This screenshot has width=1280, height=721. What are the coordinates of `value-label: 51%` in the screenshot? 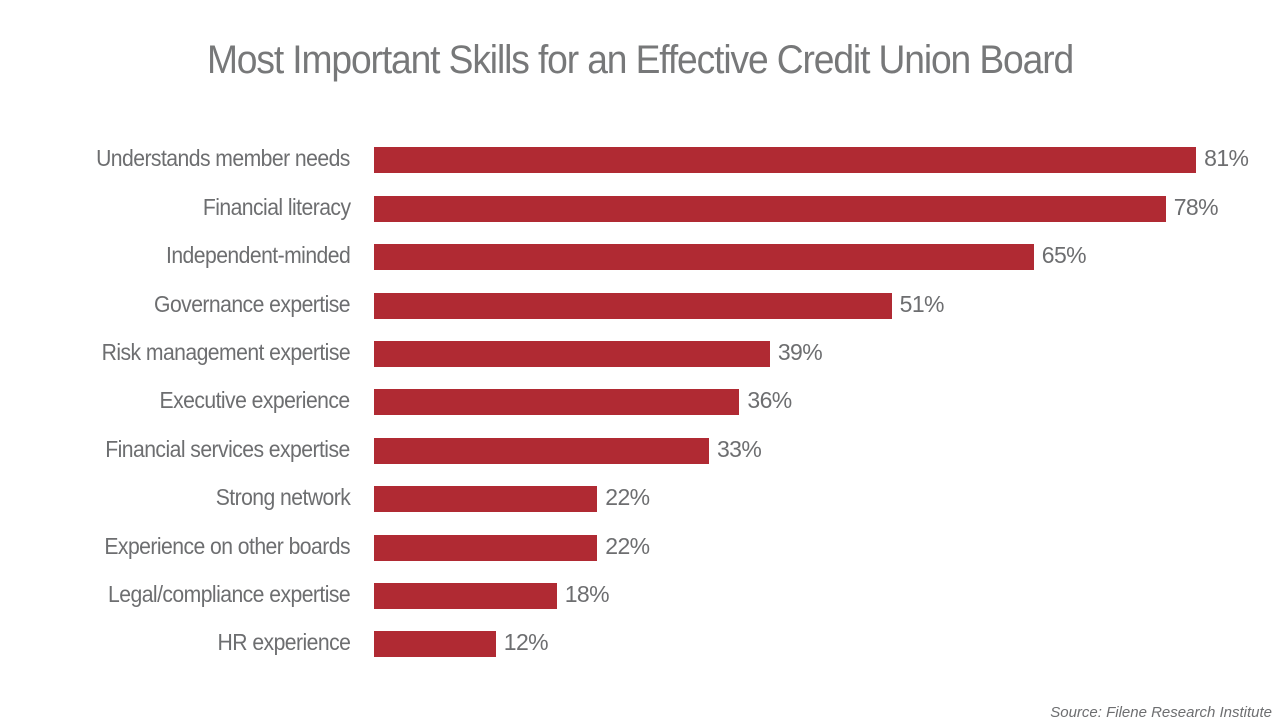 It's located at (922, 304).